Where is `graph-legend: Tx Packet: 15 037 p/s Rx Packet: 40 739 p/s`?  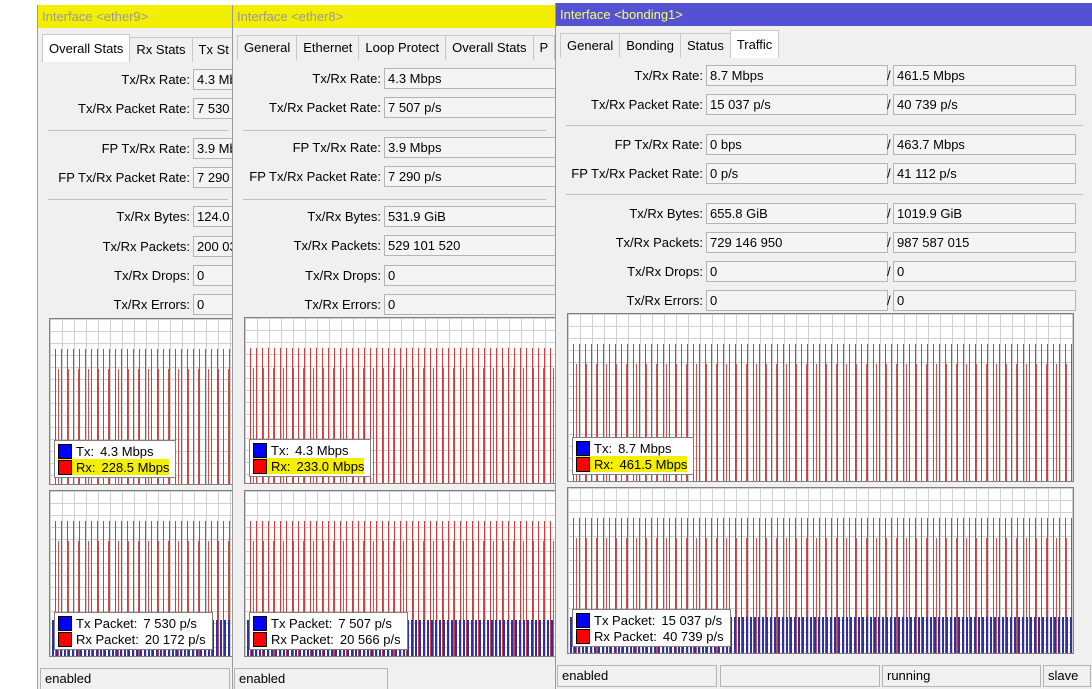 graph-legend: Tx Packet: 15 037 p/s Rx Packet: 40 739 p/s is located at coordinates (651, 628).